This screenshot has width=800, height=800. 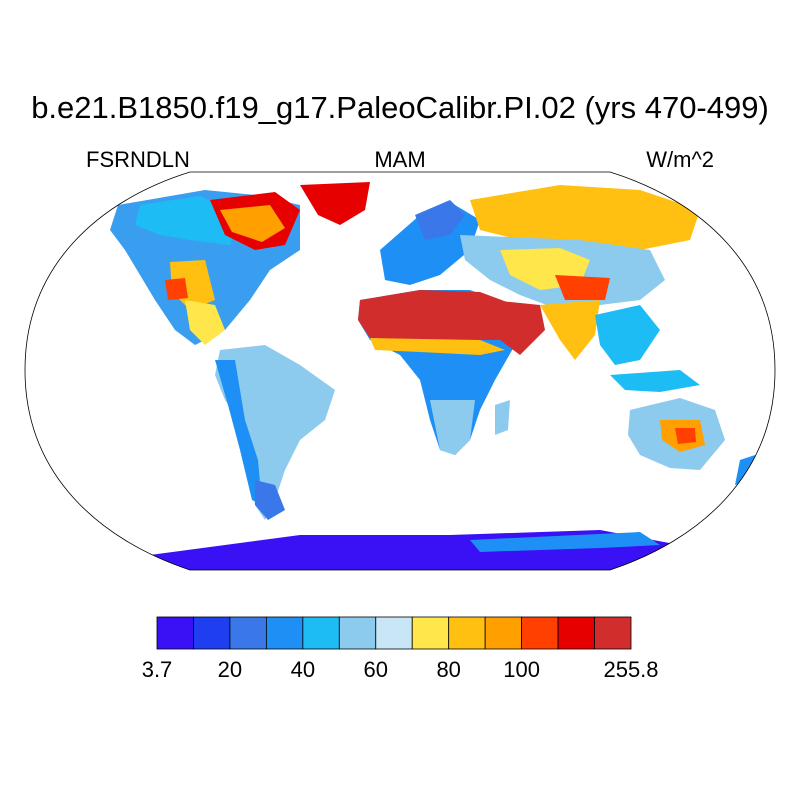 What do you see at coordinates (627, 335) in the screenshot?
I see `se-asia-field` at bounding box center [627, 335].